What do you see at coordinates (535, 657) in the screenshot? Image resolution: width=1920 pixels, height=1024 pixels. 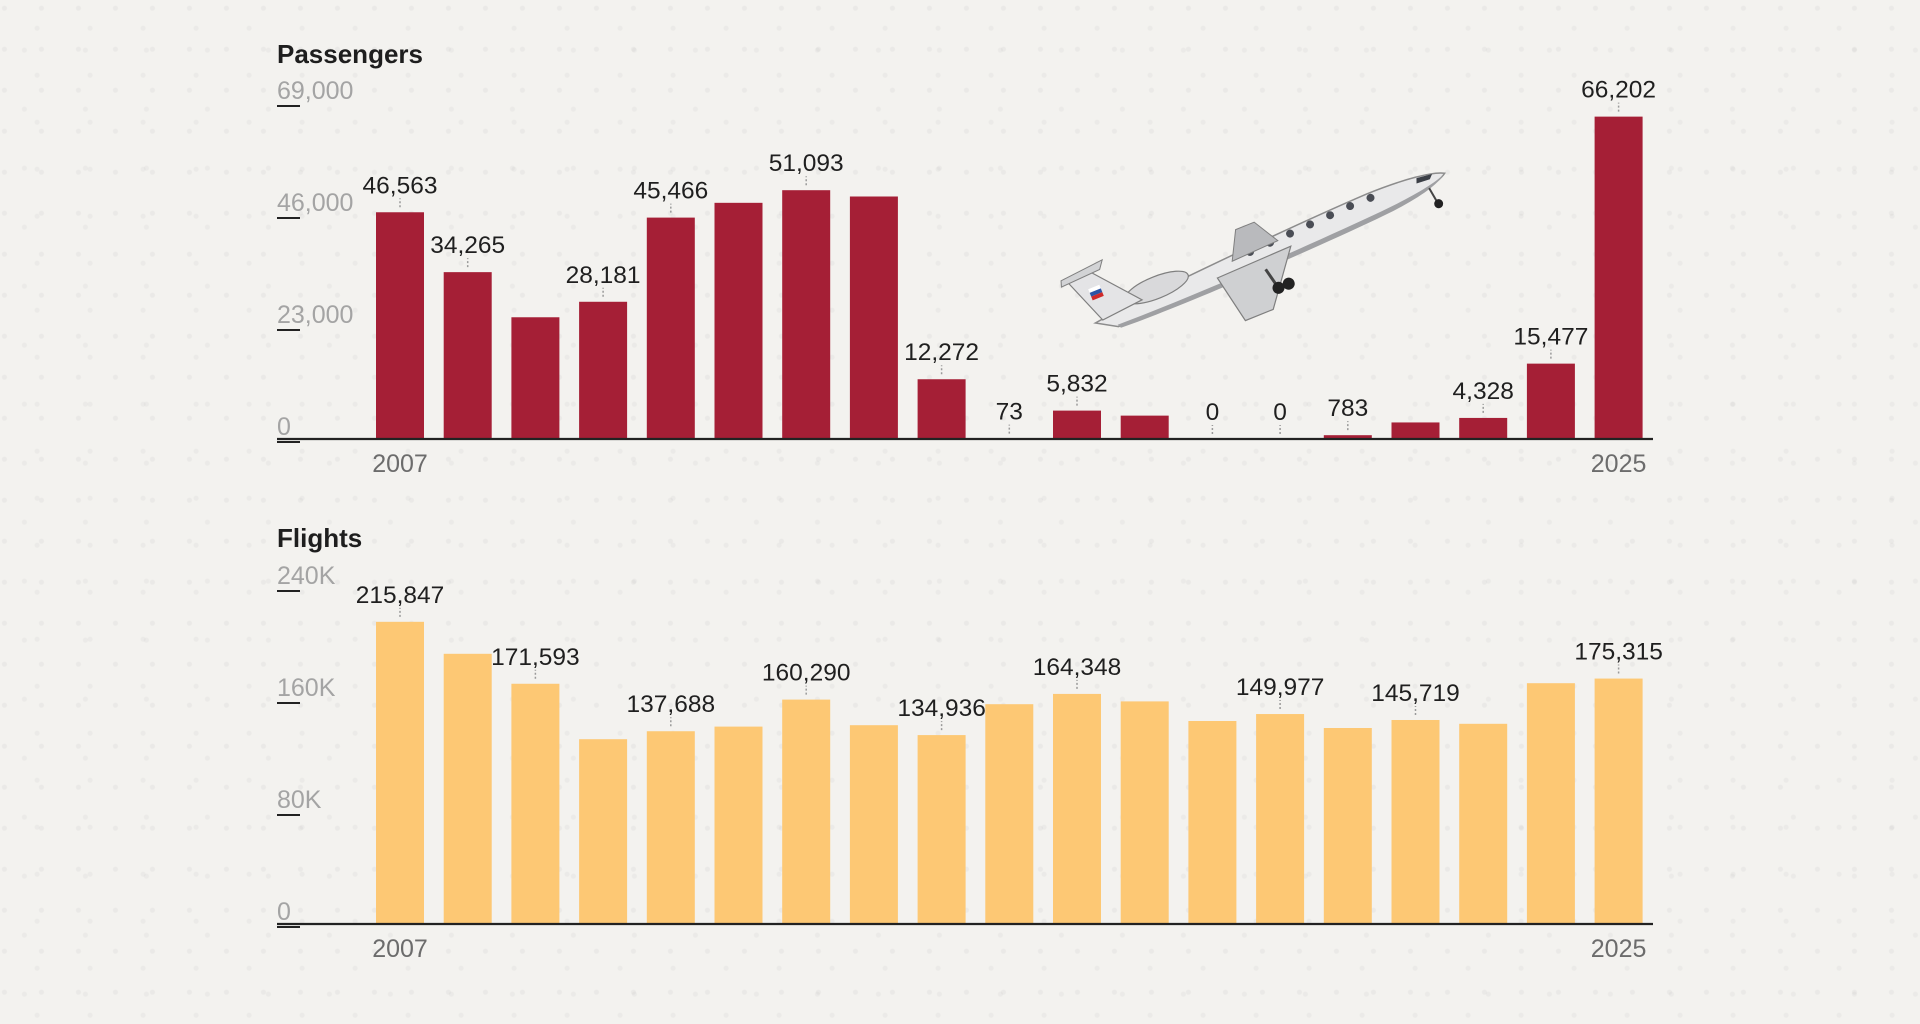 I see `data-label-2009: 171,593` at bounding box center [535, 657].